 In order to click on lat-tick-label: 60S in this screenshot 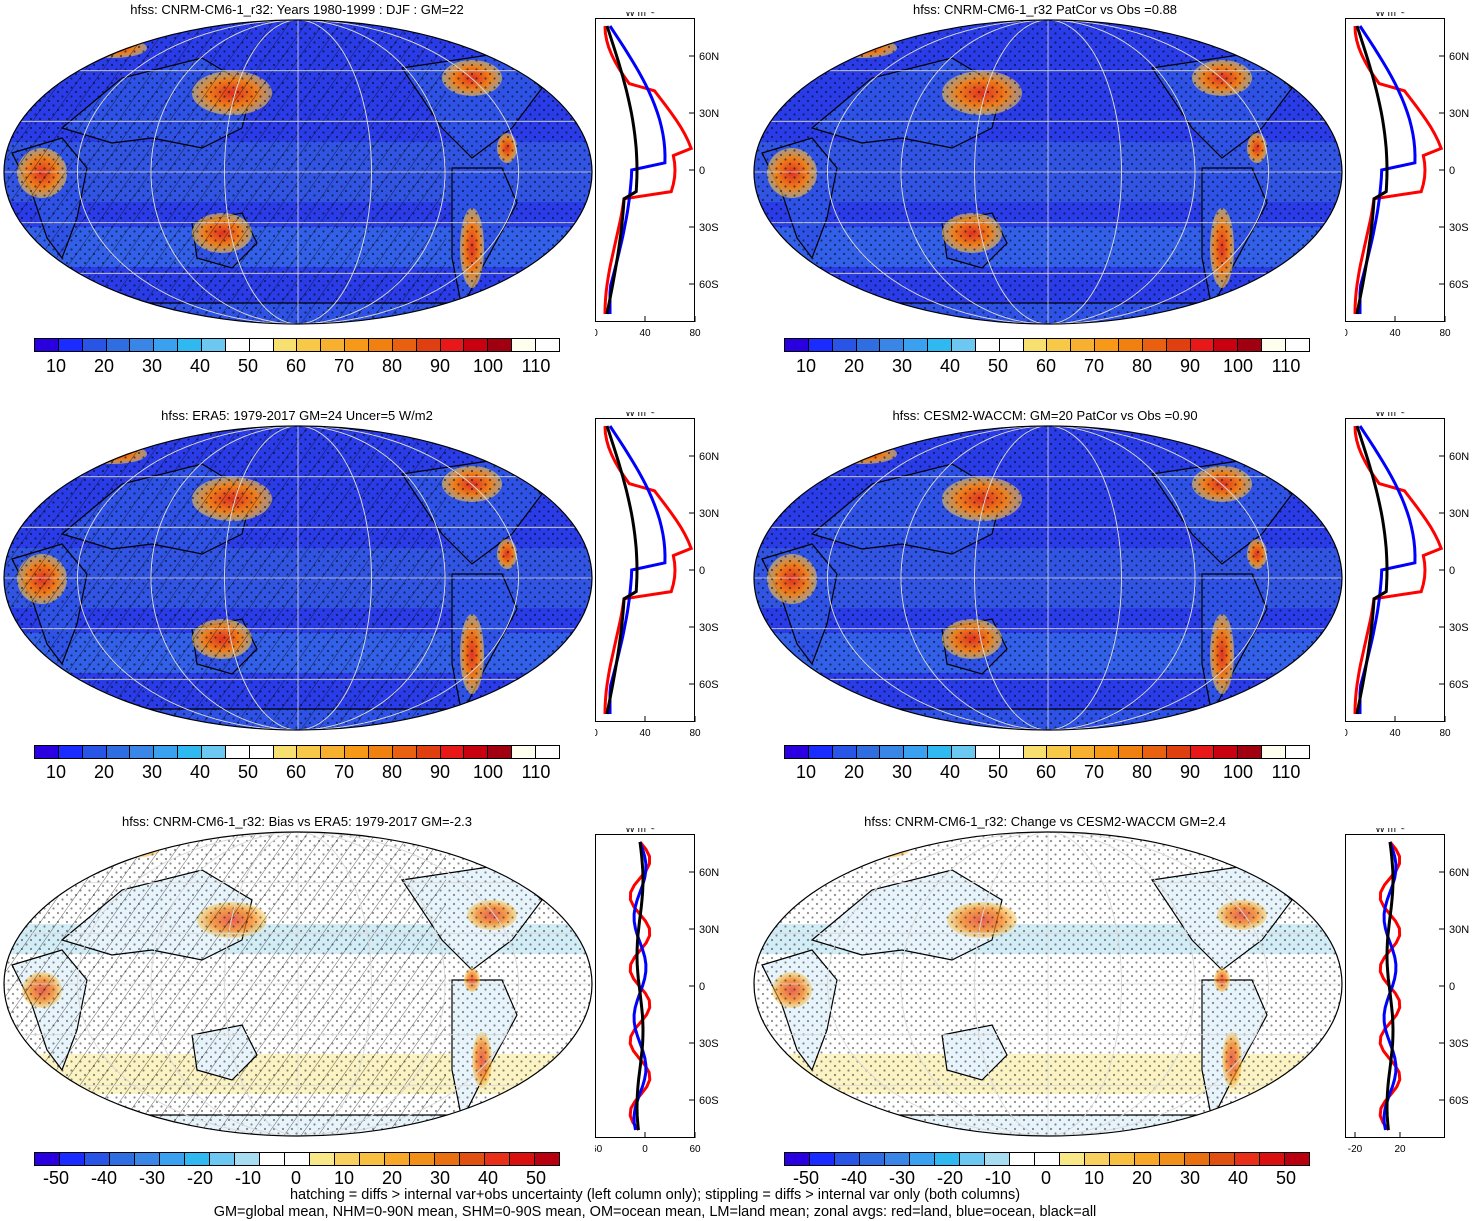, I will do `click(1459, 285)`.